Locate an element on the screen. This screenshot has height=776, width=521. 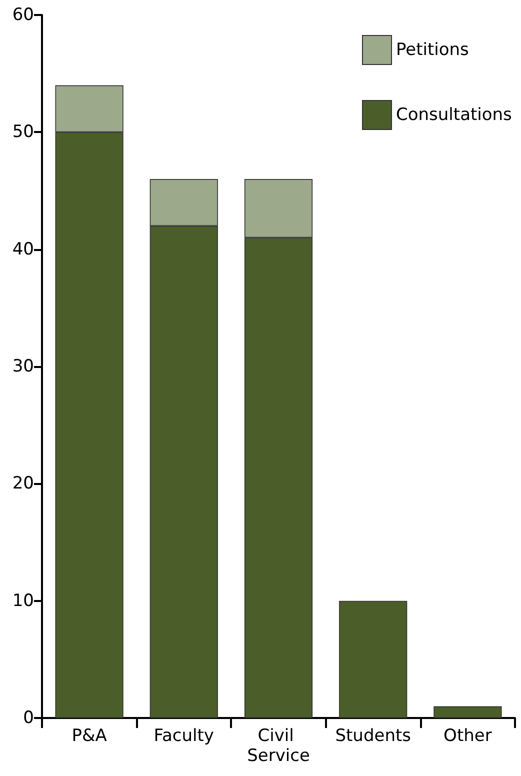
legend-label: Consultations is located at coordinates (454, 115).